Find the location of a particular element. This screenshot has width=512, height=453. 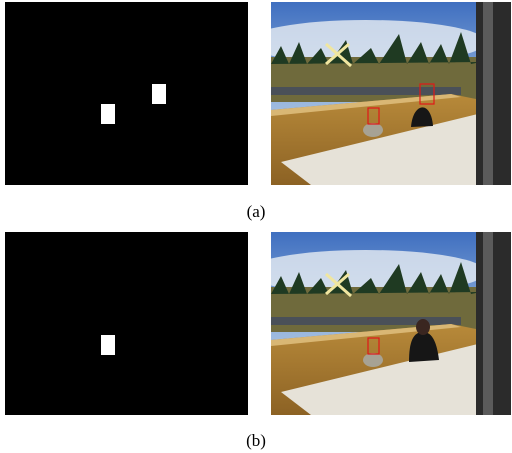

detection-box-a2 is located at coordinates (427, 94).